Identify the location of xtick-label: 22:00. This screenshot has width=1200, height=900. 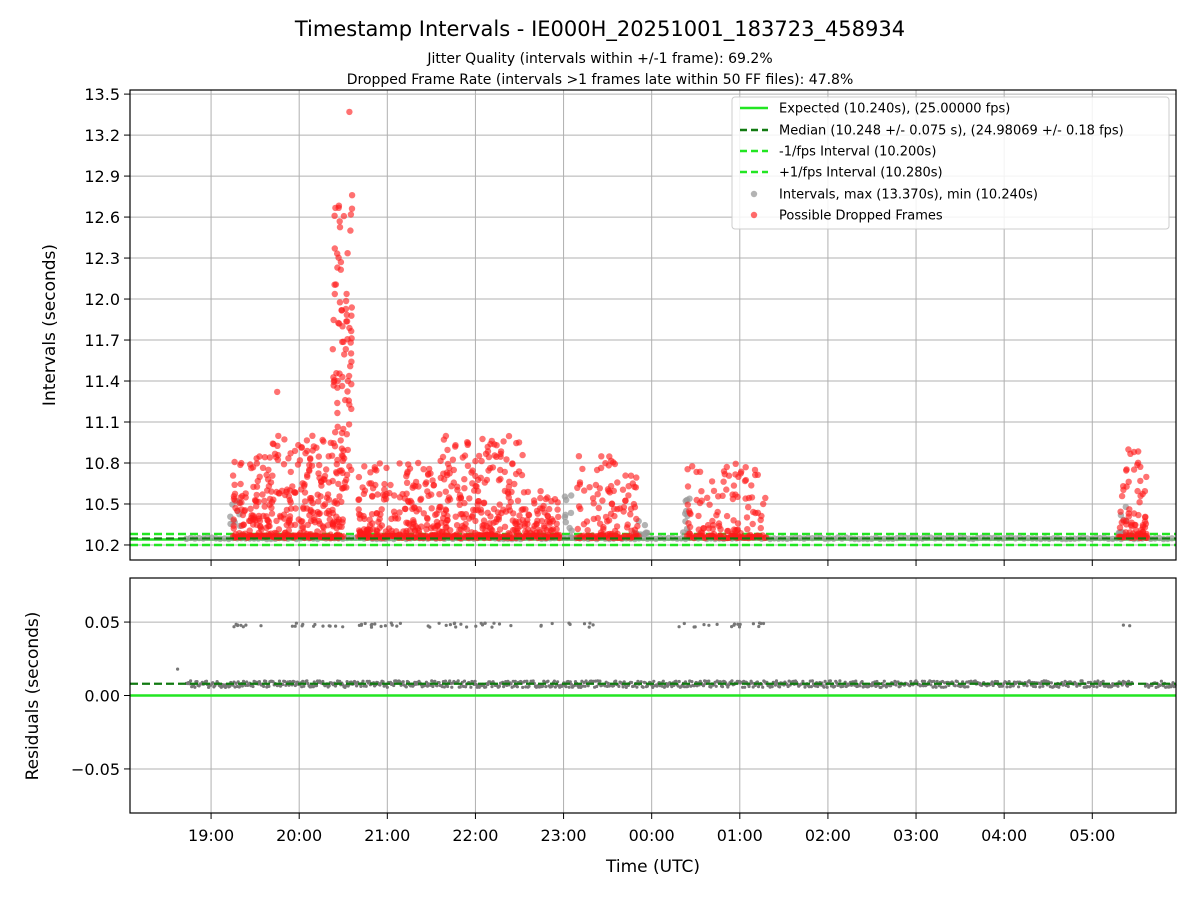
(475, 835).